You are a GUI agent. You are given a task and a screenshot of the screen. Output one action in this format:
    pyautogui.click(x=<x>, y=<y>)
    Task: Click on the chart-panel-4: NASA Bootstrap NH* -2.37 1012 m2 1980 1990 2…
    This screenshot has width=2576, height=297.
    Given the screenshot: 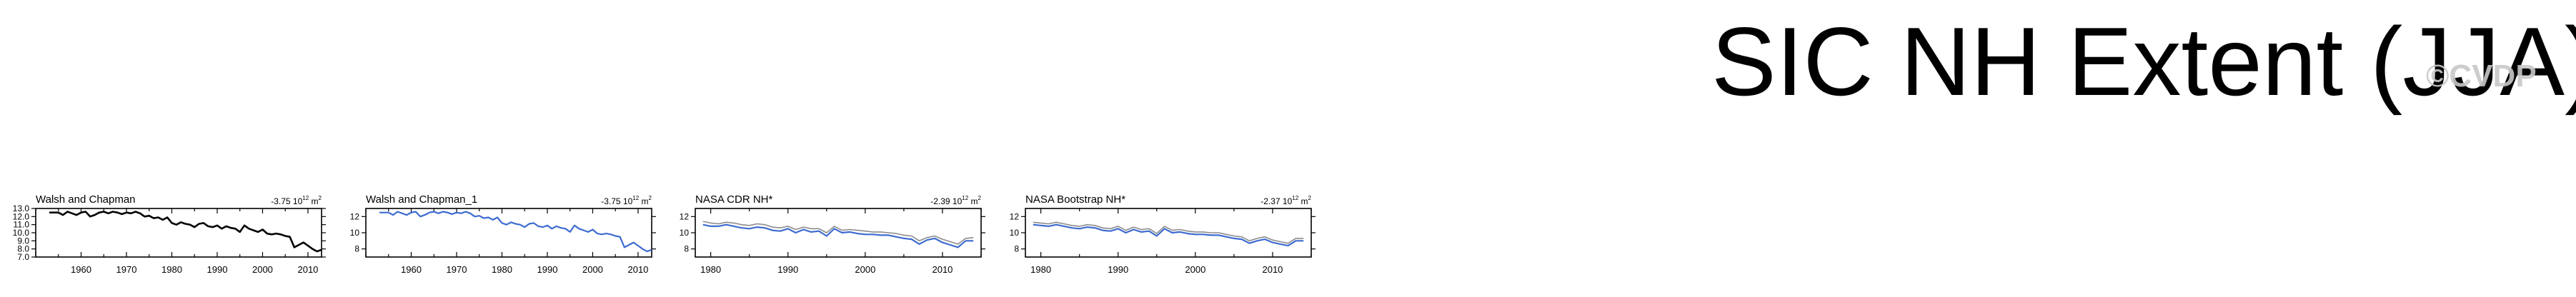 What is the action you would take?
    pyautogui.click(x=1163, y=234)
    